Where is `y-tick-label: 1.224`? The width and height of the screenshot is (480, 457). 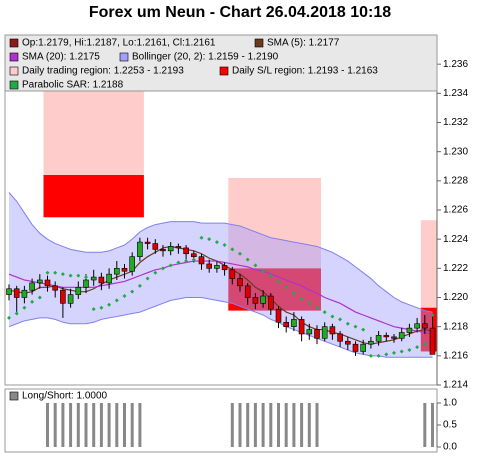 y-tick-label: 1.224 is located at coordinates (455, 239).